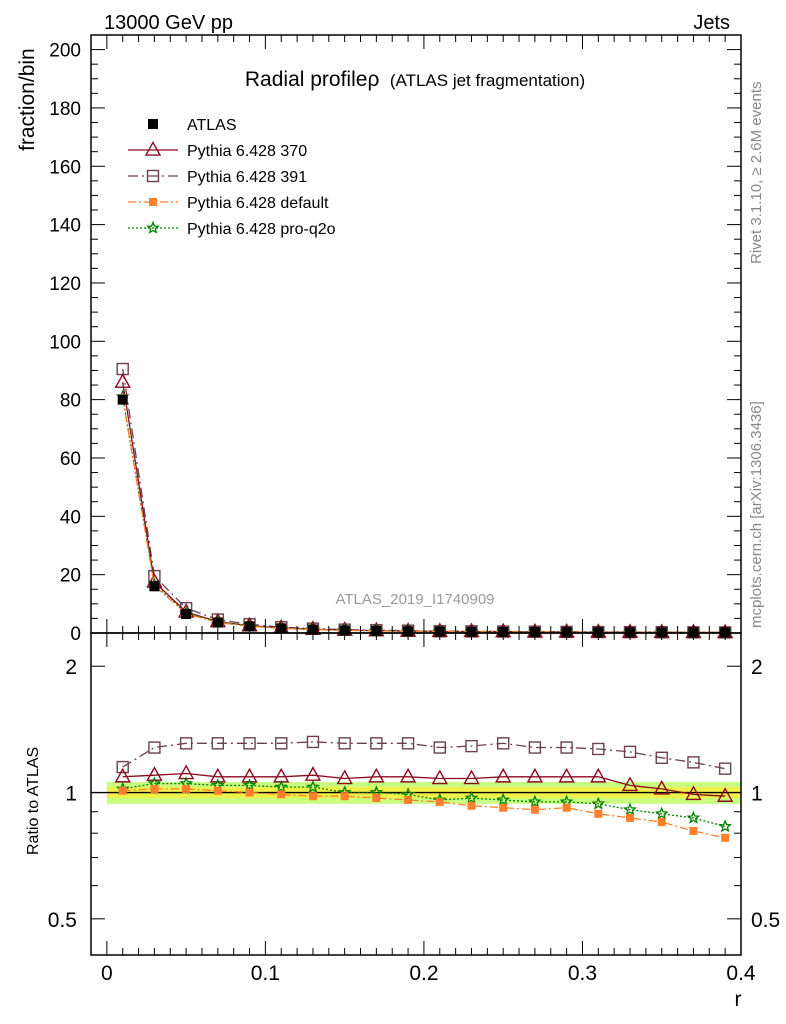  I want to click on main-y-tick-label: 120, so click(65, 284).